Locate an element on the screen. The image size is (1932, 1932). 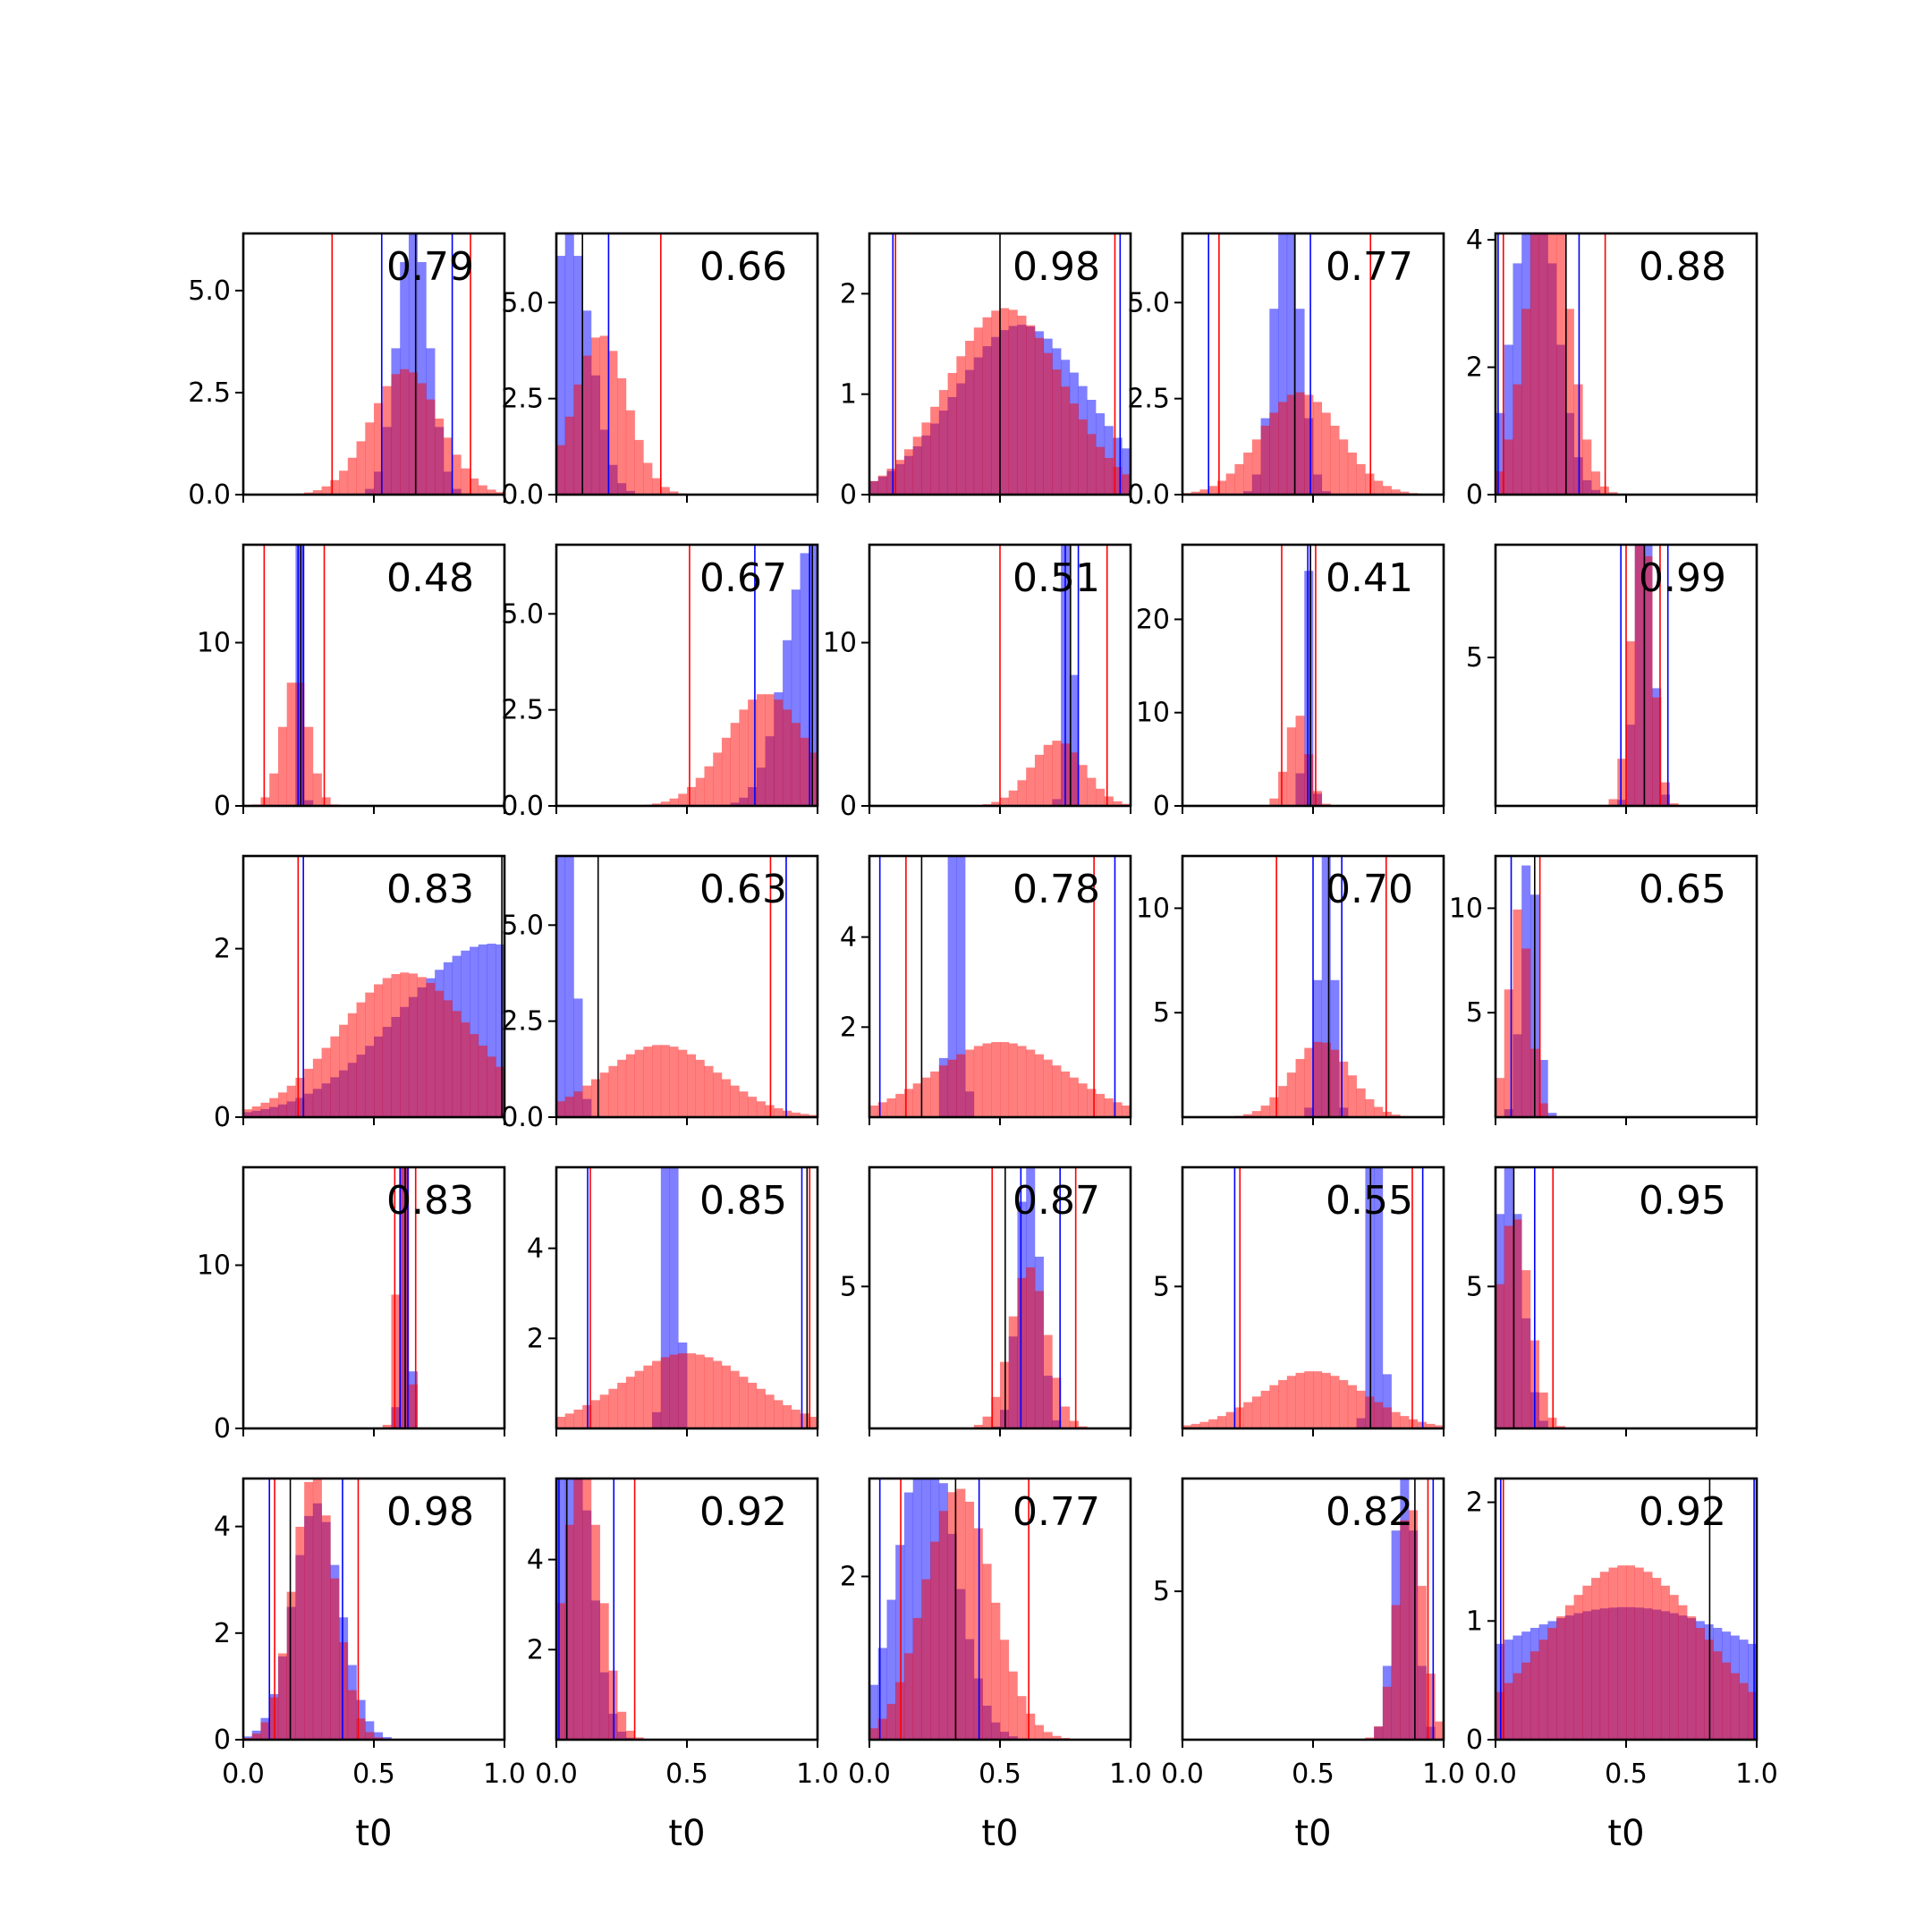
panel-2: 0.66 0.0 2.5 5.0 is located at coordinates (660, 371).